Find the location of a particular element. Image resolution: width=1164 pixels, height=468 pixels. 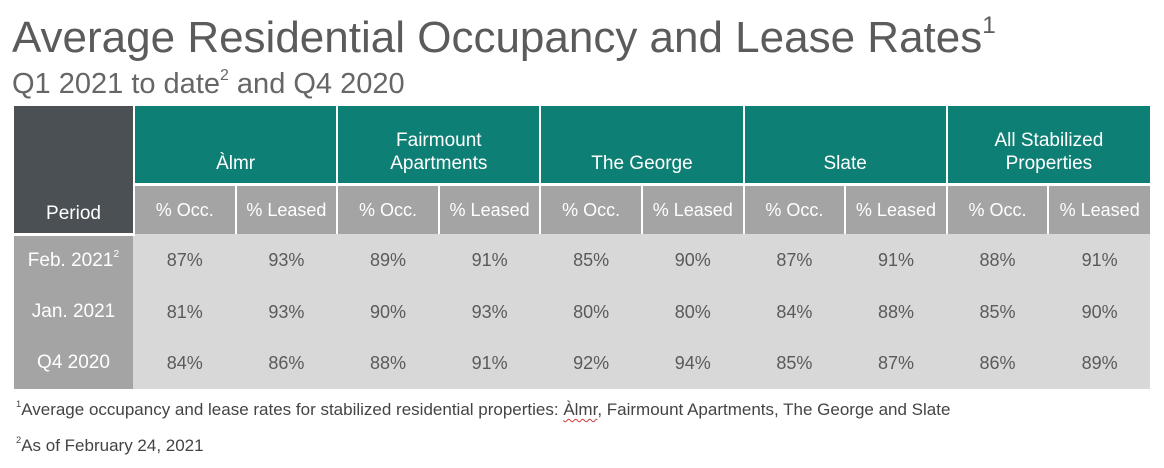

value-cell: 94% is located at coordinates (692, 363).